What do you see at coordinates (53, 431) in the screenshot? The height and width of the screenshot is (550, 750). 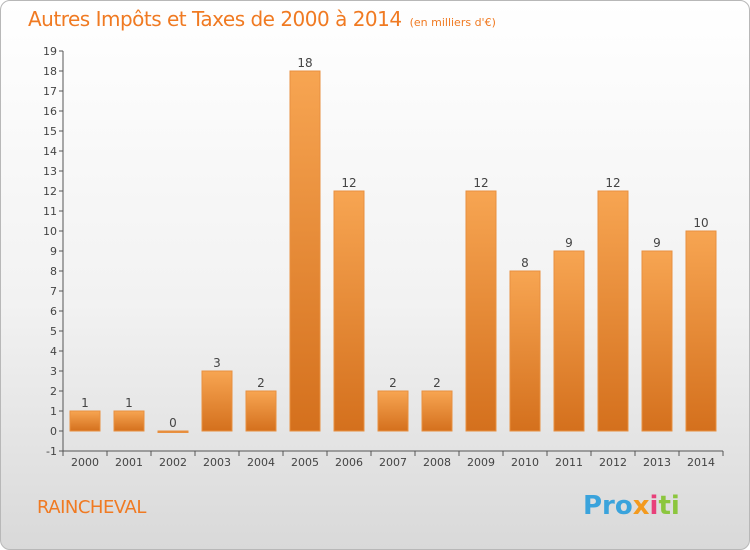 I see `y-tick-label: 0` at bounding box center [53, 431].